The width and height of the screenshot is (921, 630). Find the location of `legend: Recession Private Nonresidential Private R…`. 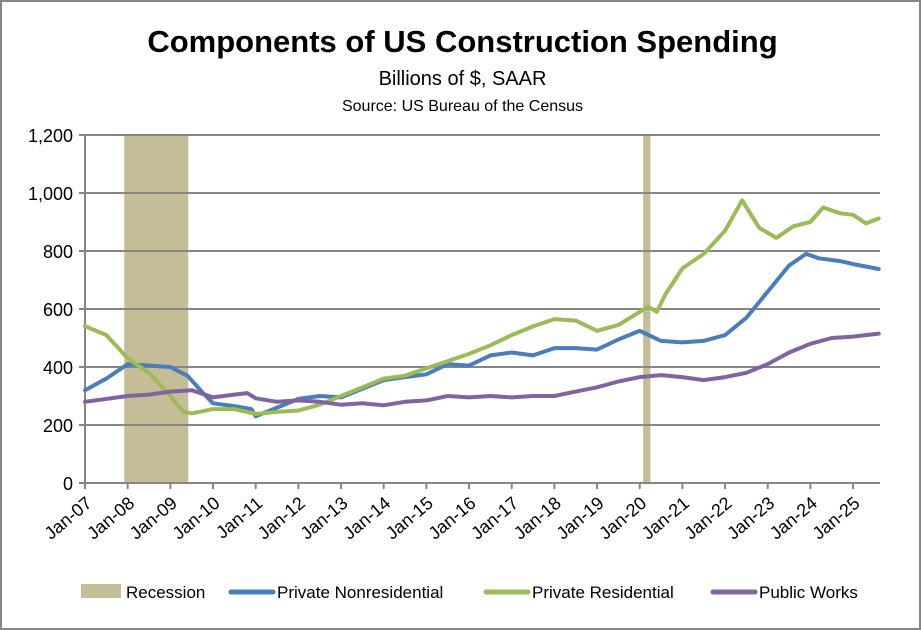

legend: Recession Private Nonresidential Private R… is located at coordinates (469, 592).